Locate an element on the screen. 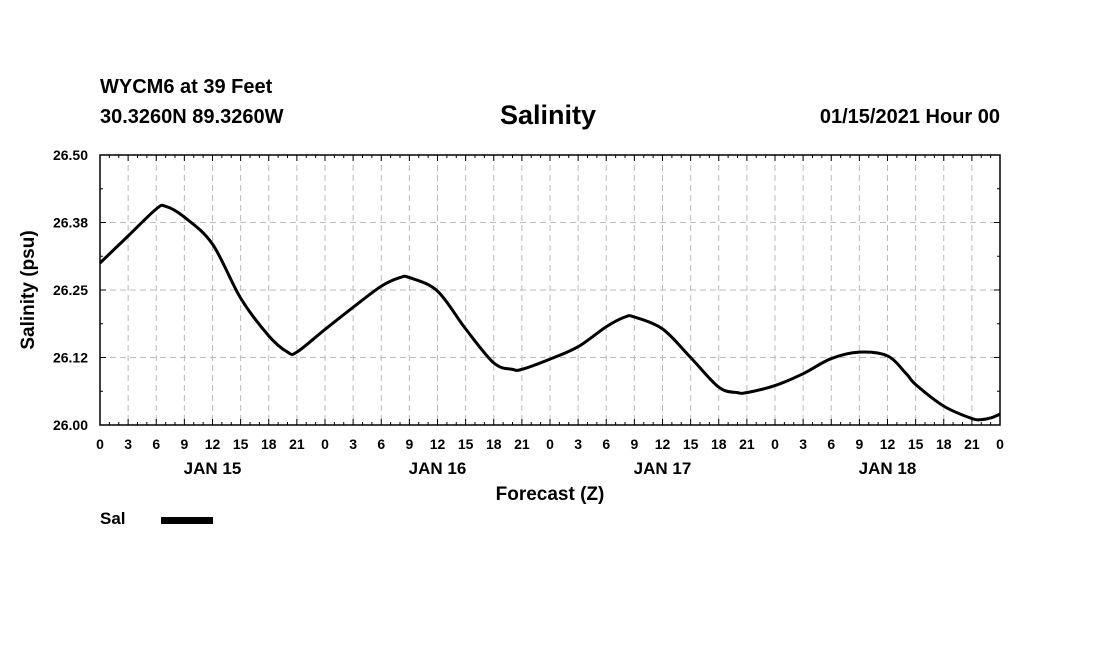 The height and width of the screenshot is (650, 1100). forecast-timestamp: 01/15/2021 Hour 00 is located at coordinates (909, 117).